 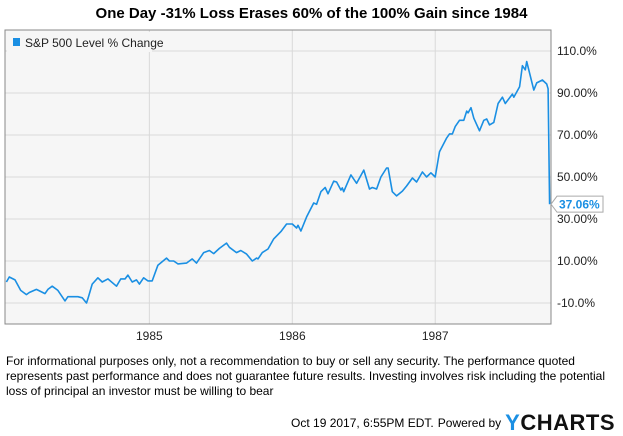 What do you see at coordinates (579, 205) in the screenshot?
I see `last-value-label: 37.06%` at bounding box center [579, 205].